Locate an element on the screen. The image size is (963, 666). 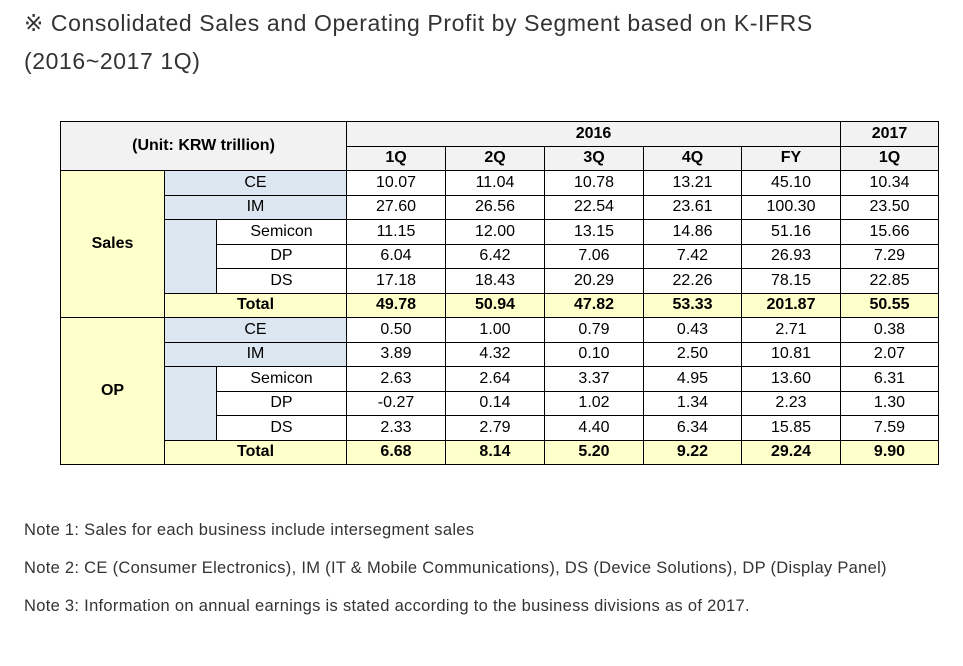
table-row: DS 17.18 18.43 20.29 22.26 78.15 22.85 is located at coordinates (500, 281).